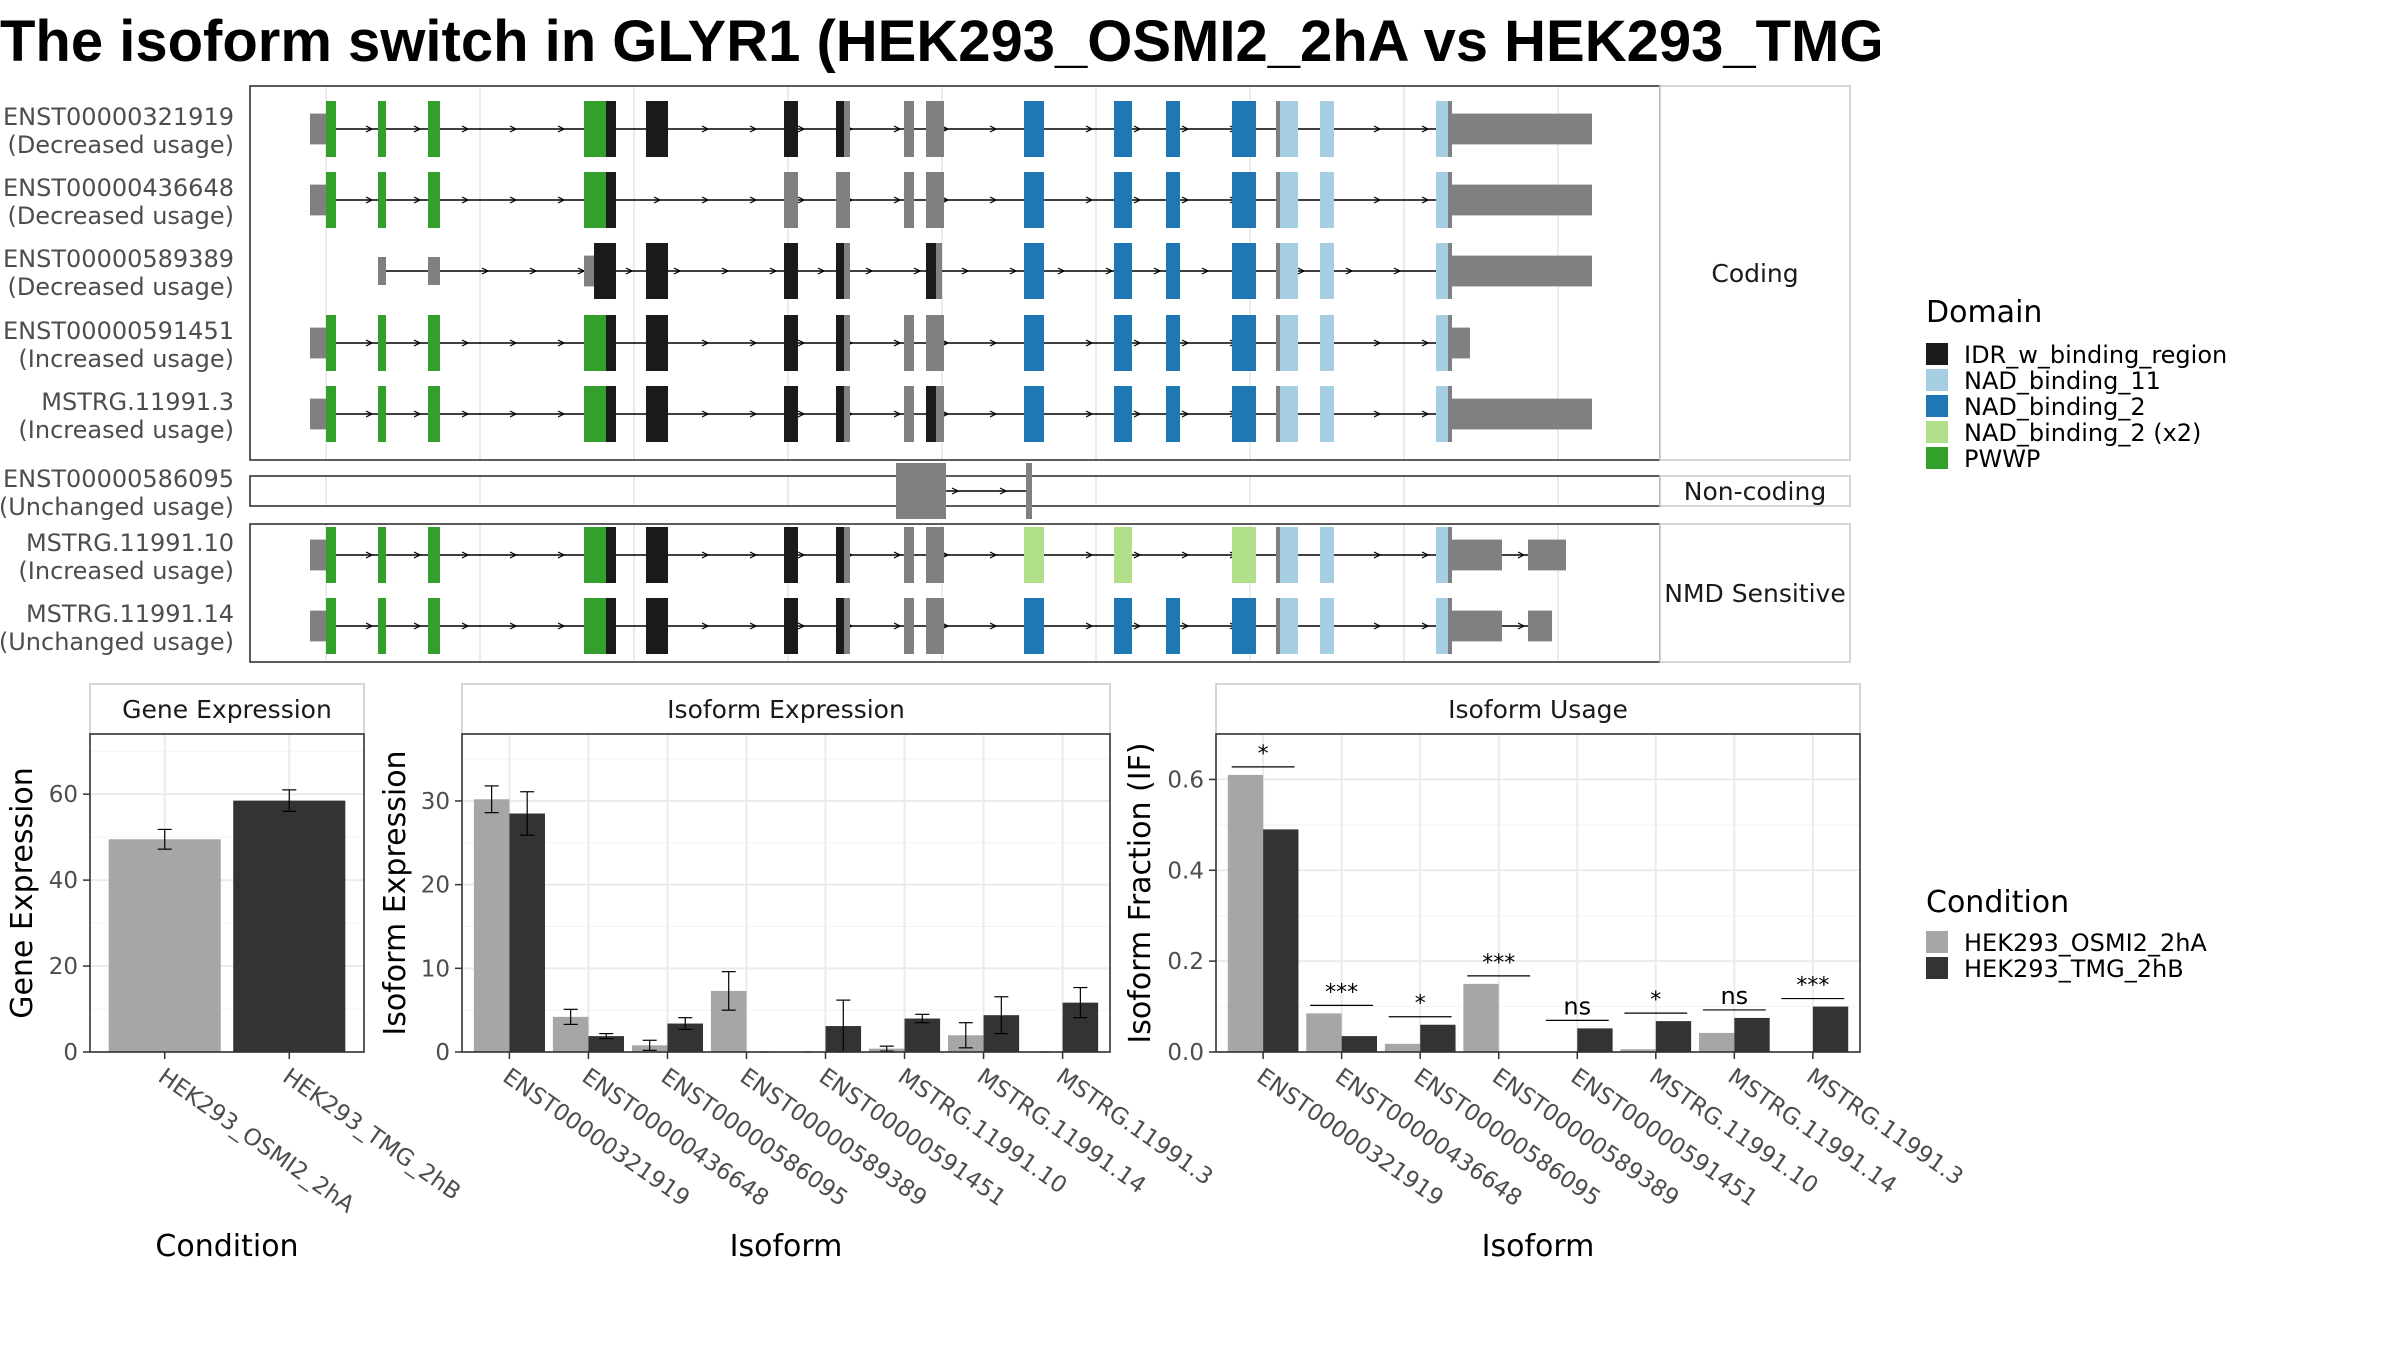  Describe the element at coordinates (126, 571) in the screenshot. I see `transcript-usage-label: (Increased usage)` at that location.